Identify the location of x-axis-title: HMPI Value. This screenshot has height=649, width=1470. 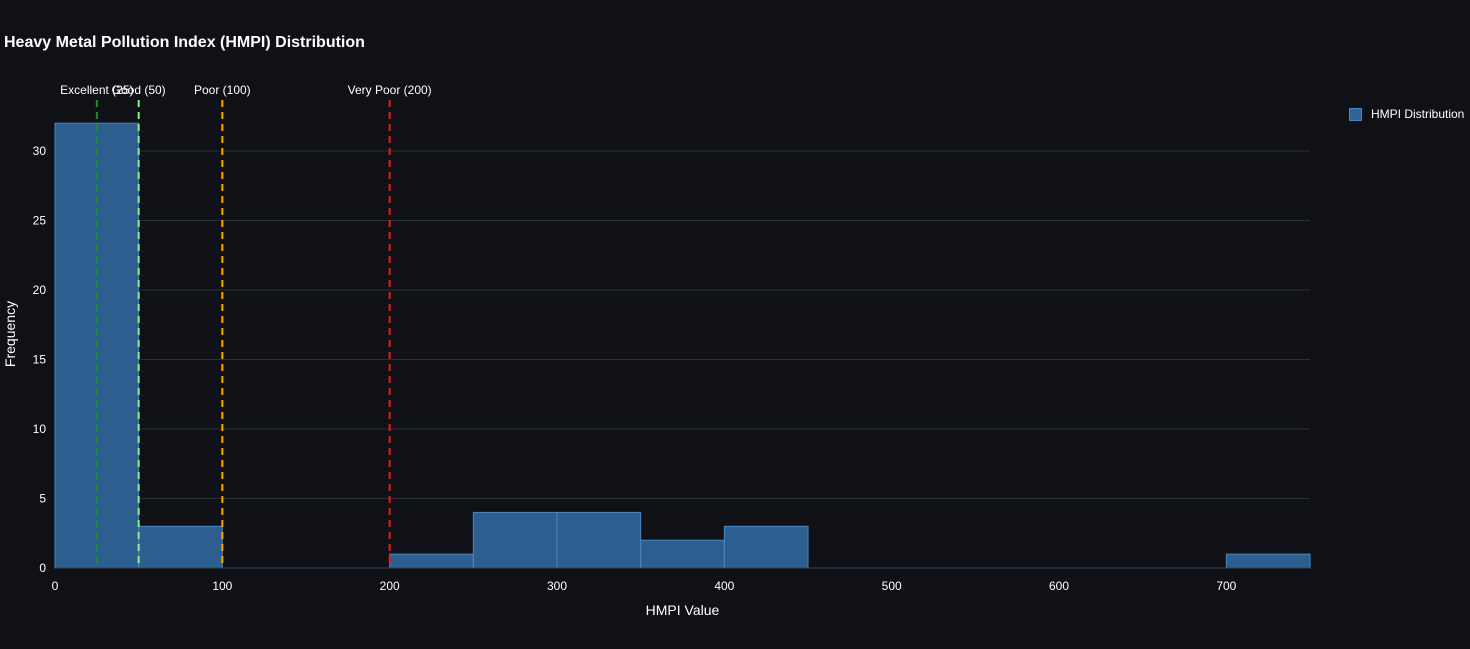
(683, 610).